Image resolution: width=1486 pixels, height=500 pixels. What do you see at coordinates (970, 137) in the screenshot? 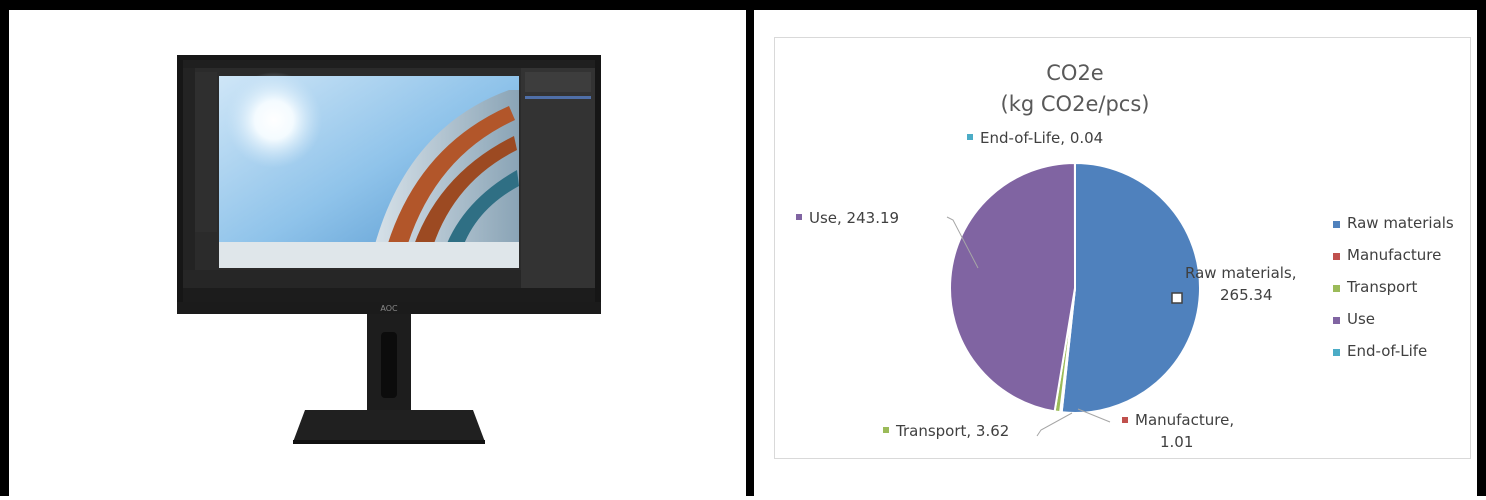
I see `data-label-marker-end-of-life` at bounding box center [970, 137].